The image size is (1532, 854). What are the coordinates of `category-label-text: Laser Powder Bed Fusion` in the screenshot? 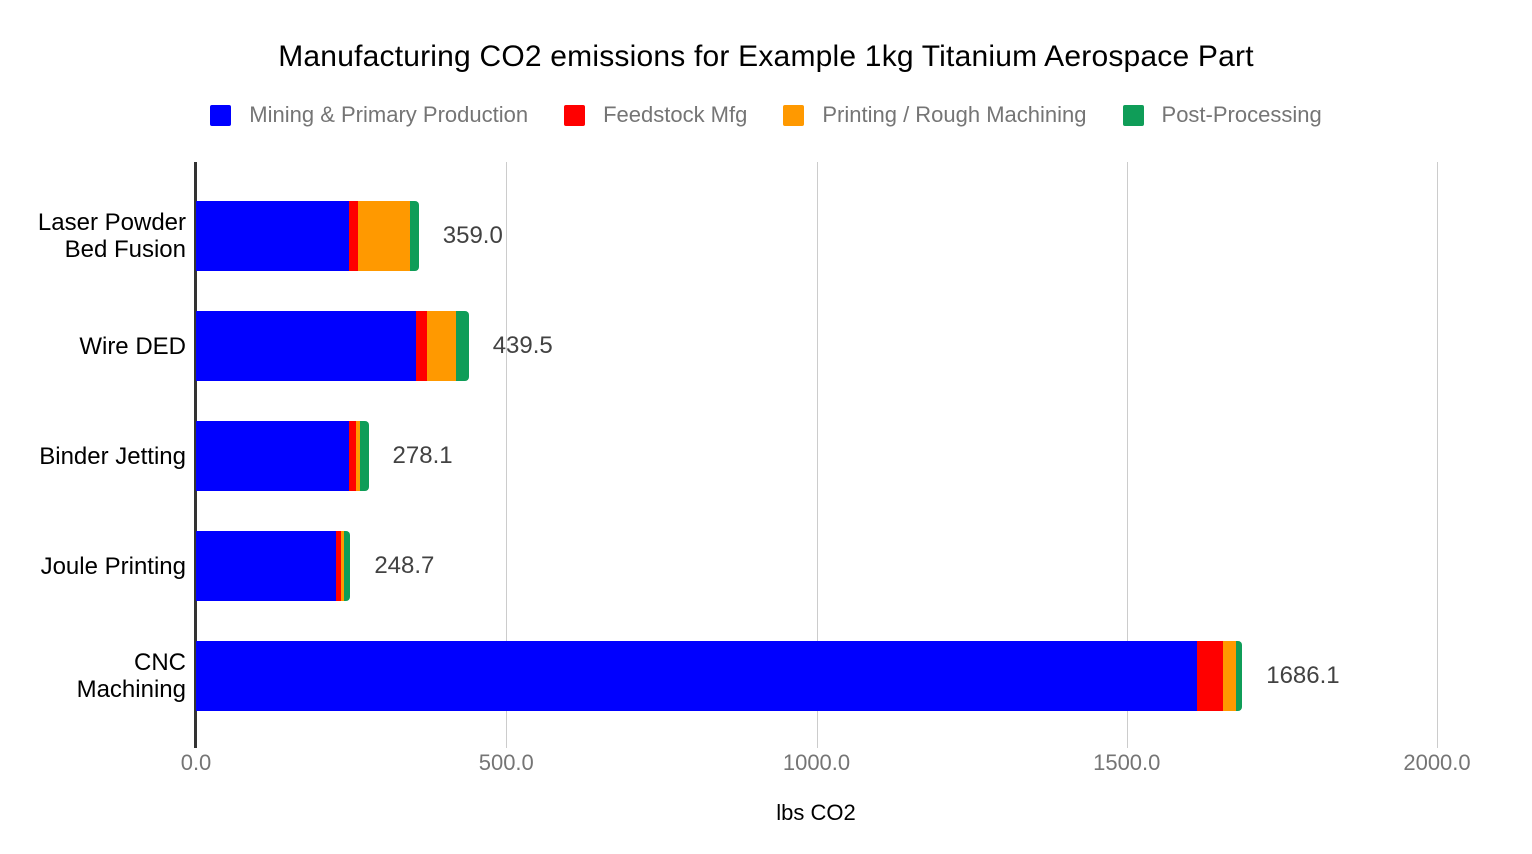 It's located at (111, 236).